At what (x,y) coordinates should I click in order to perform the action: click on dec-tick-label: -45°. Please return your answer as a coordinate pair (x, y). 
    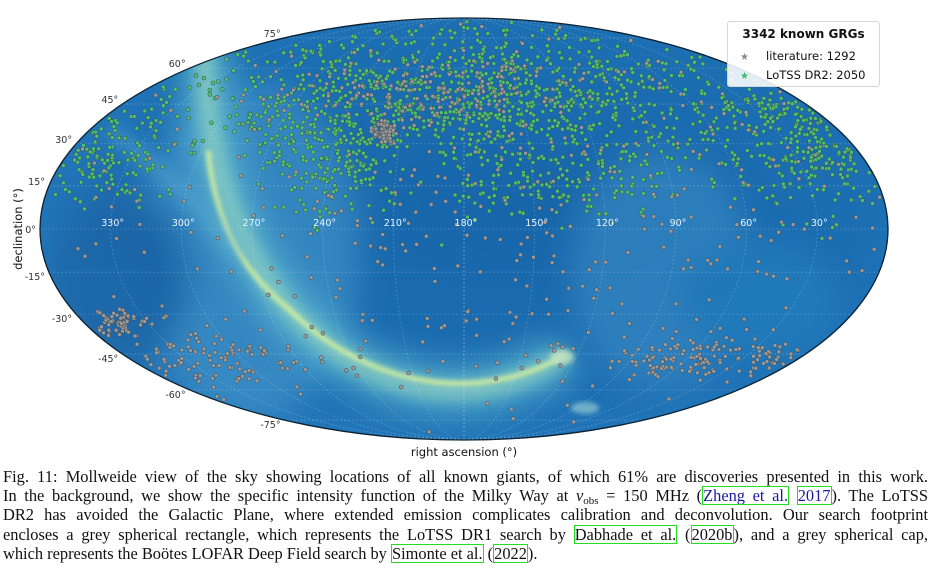
    Looking at the image, I should click on (108, 359).